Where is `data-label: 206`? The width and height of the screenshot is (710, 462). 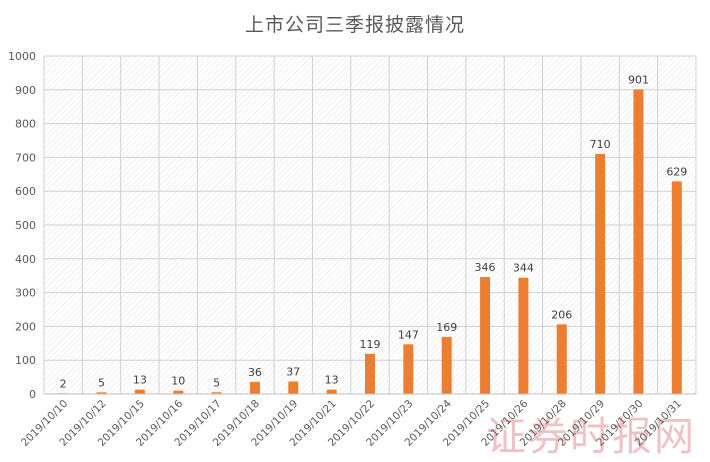
data-label: 206 is located at coordinates (561, 314).